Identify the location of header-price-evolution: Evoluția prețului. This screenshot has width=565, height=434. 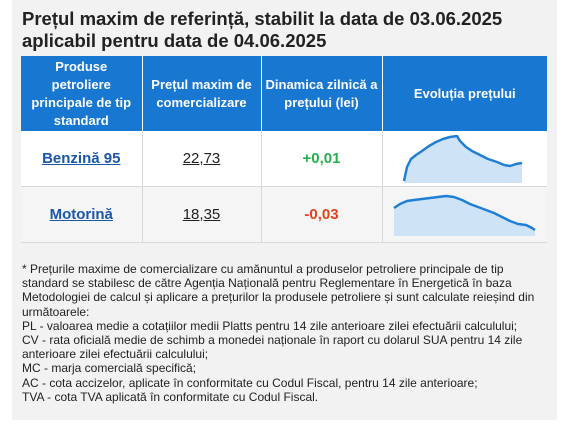
(464, 93).